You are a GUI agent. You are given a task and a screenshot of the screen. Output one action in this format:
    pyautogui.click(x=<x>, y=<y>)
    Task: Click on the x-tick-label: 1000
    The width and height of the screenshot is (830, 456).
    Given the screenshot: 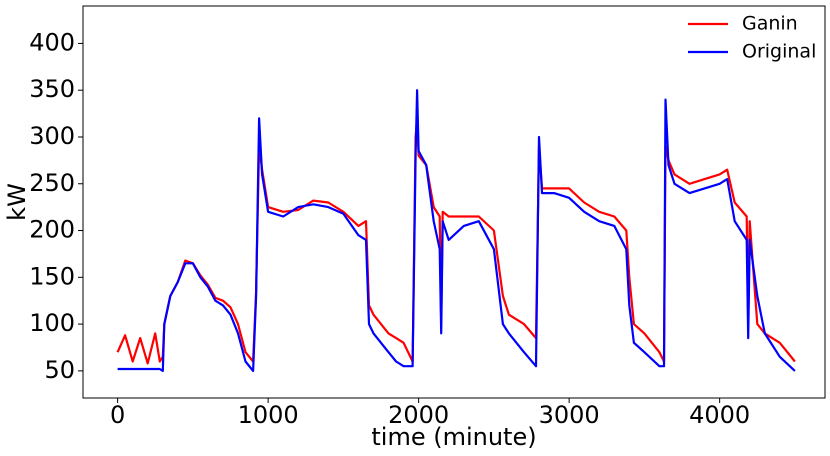 What is the action you would take?
    pyautogui.click(x=268, y=415)
    